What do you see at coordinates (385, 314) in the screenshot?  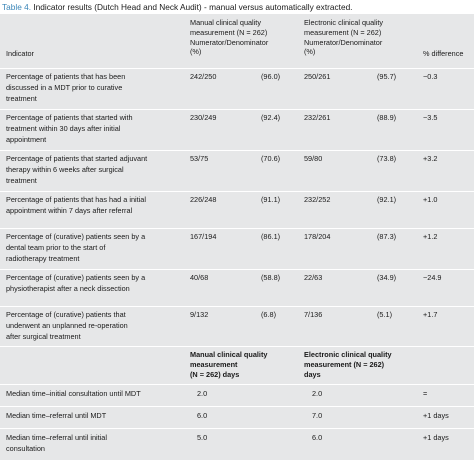 I see `electronic-percent: (5.1)` at bounding box center [385, 314].